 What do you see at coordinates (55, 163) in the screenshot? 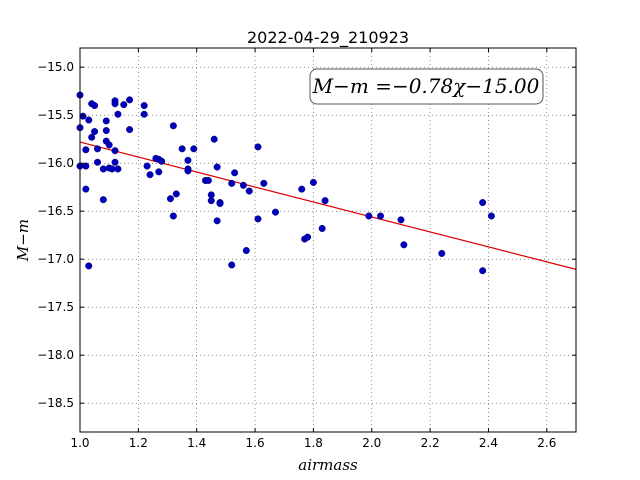
I see `y-tick-label: −16.0` at bounding box center [55, 163].